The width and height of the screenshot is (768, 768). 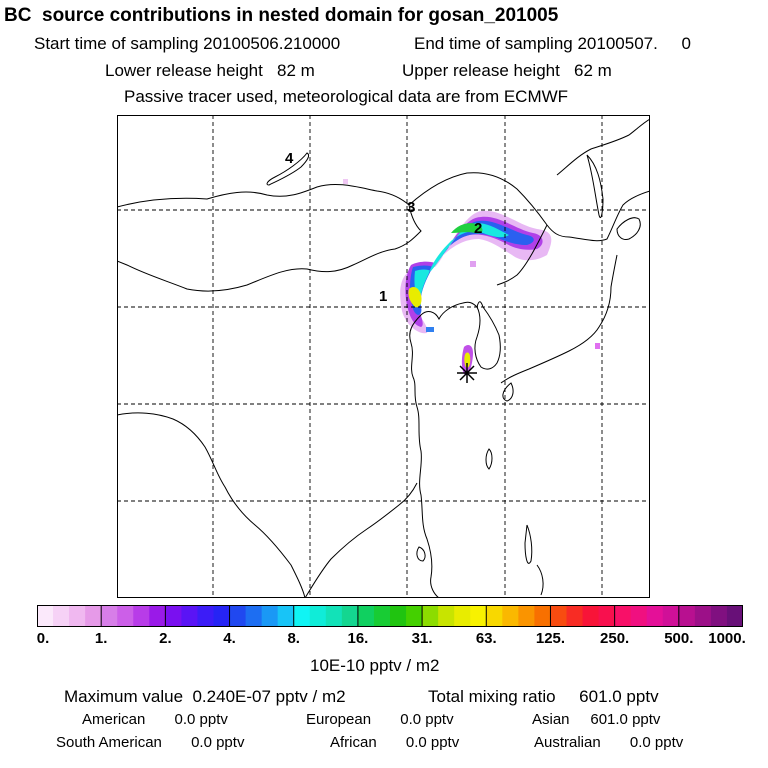 I want to click on colorbar, so click(x=390, y=616).